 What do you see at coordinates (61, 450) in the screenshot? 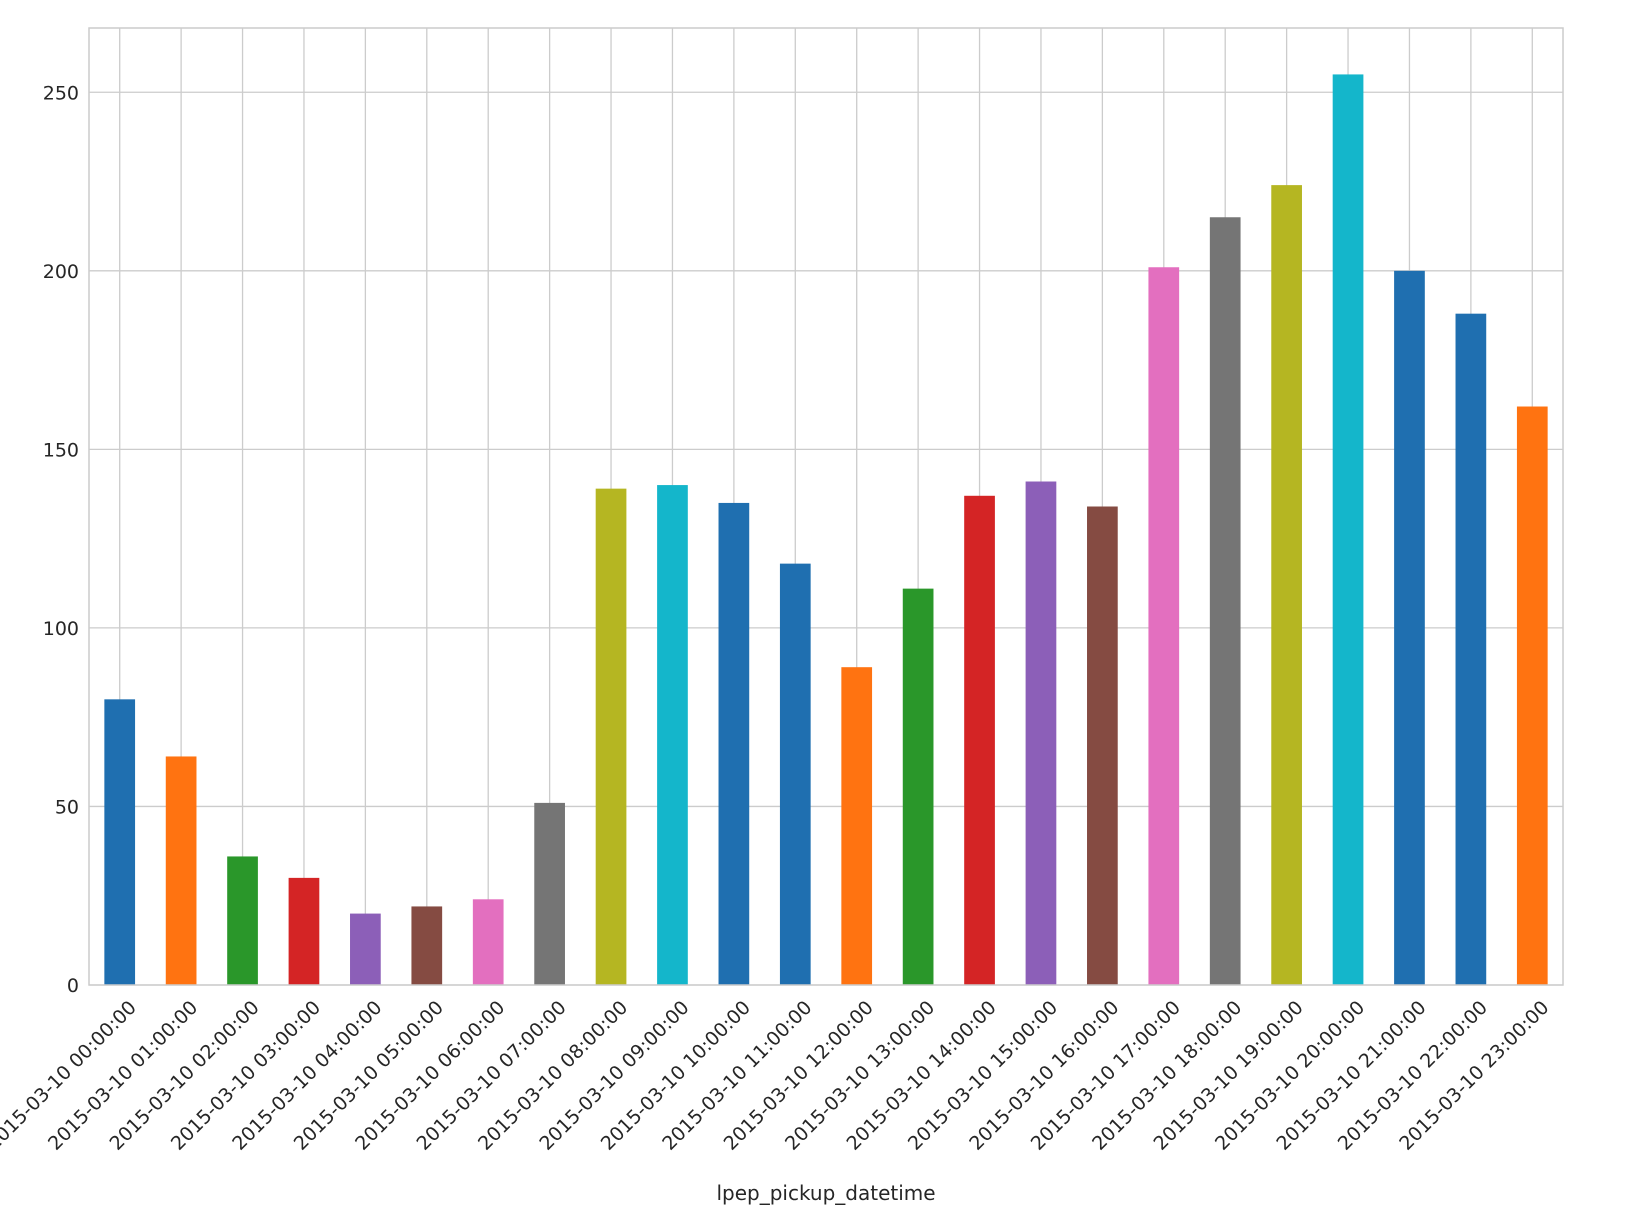
I see `y-tick-label: 150` at bounding box center [61, 450].